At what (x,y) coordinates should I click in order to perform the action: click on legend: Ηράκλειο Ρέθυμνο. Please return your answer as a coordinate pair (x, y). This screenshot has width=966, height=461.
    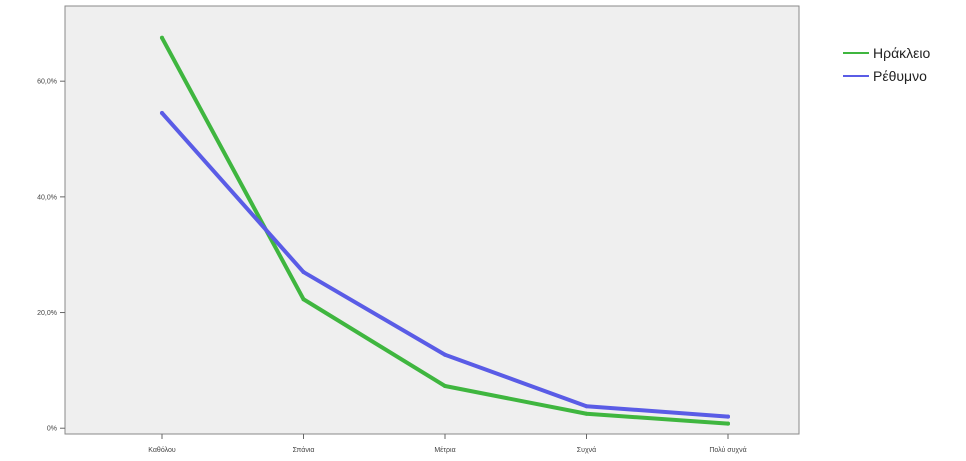
    Looking at the image, I should click on (887, 64).